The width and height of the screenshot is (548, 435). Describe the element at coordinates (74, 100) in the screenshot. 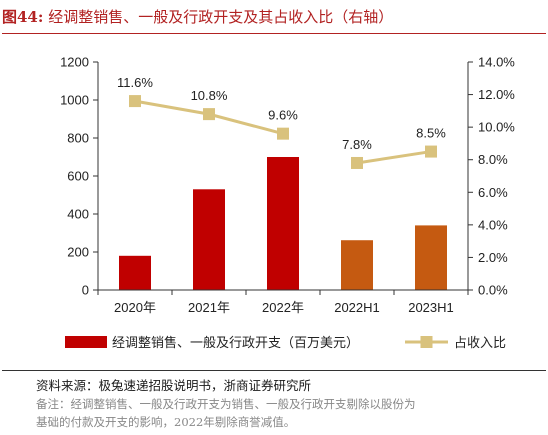

I see `left-tick-label-5: 1000` at that location.